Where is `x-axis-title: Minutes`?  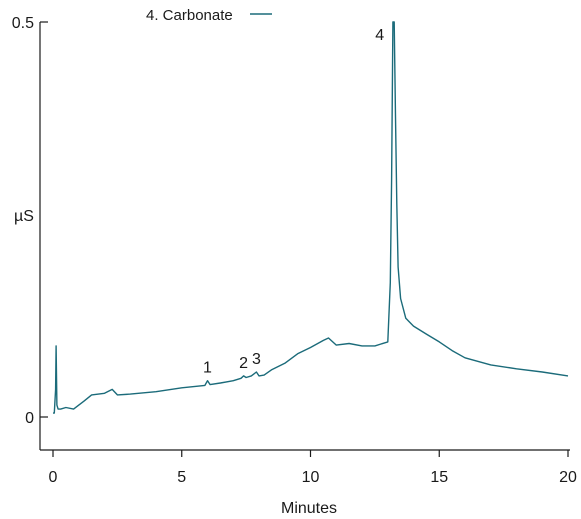
x-axis-title: Minutes is located at coordinates (309, 508).